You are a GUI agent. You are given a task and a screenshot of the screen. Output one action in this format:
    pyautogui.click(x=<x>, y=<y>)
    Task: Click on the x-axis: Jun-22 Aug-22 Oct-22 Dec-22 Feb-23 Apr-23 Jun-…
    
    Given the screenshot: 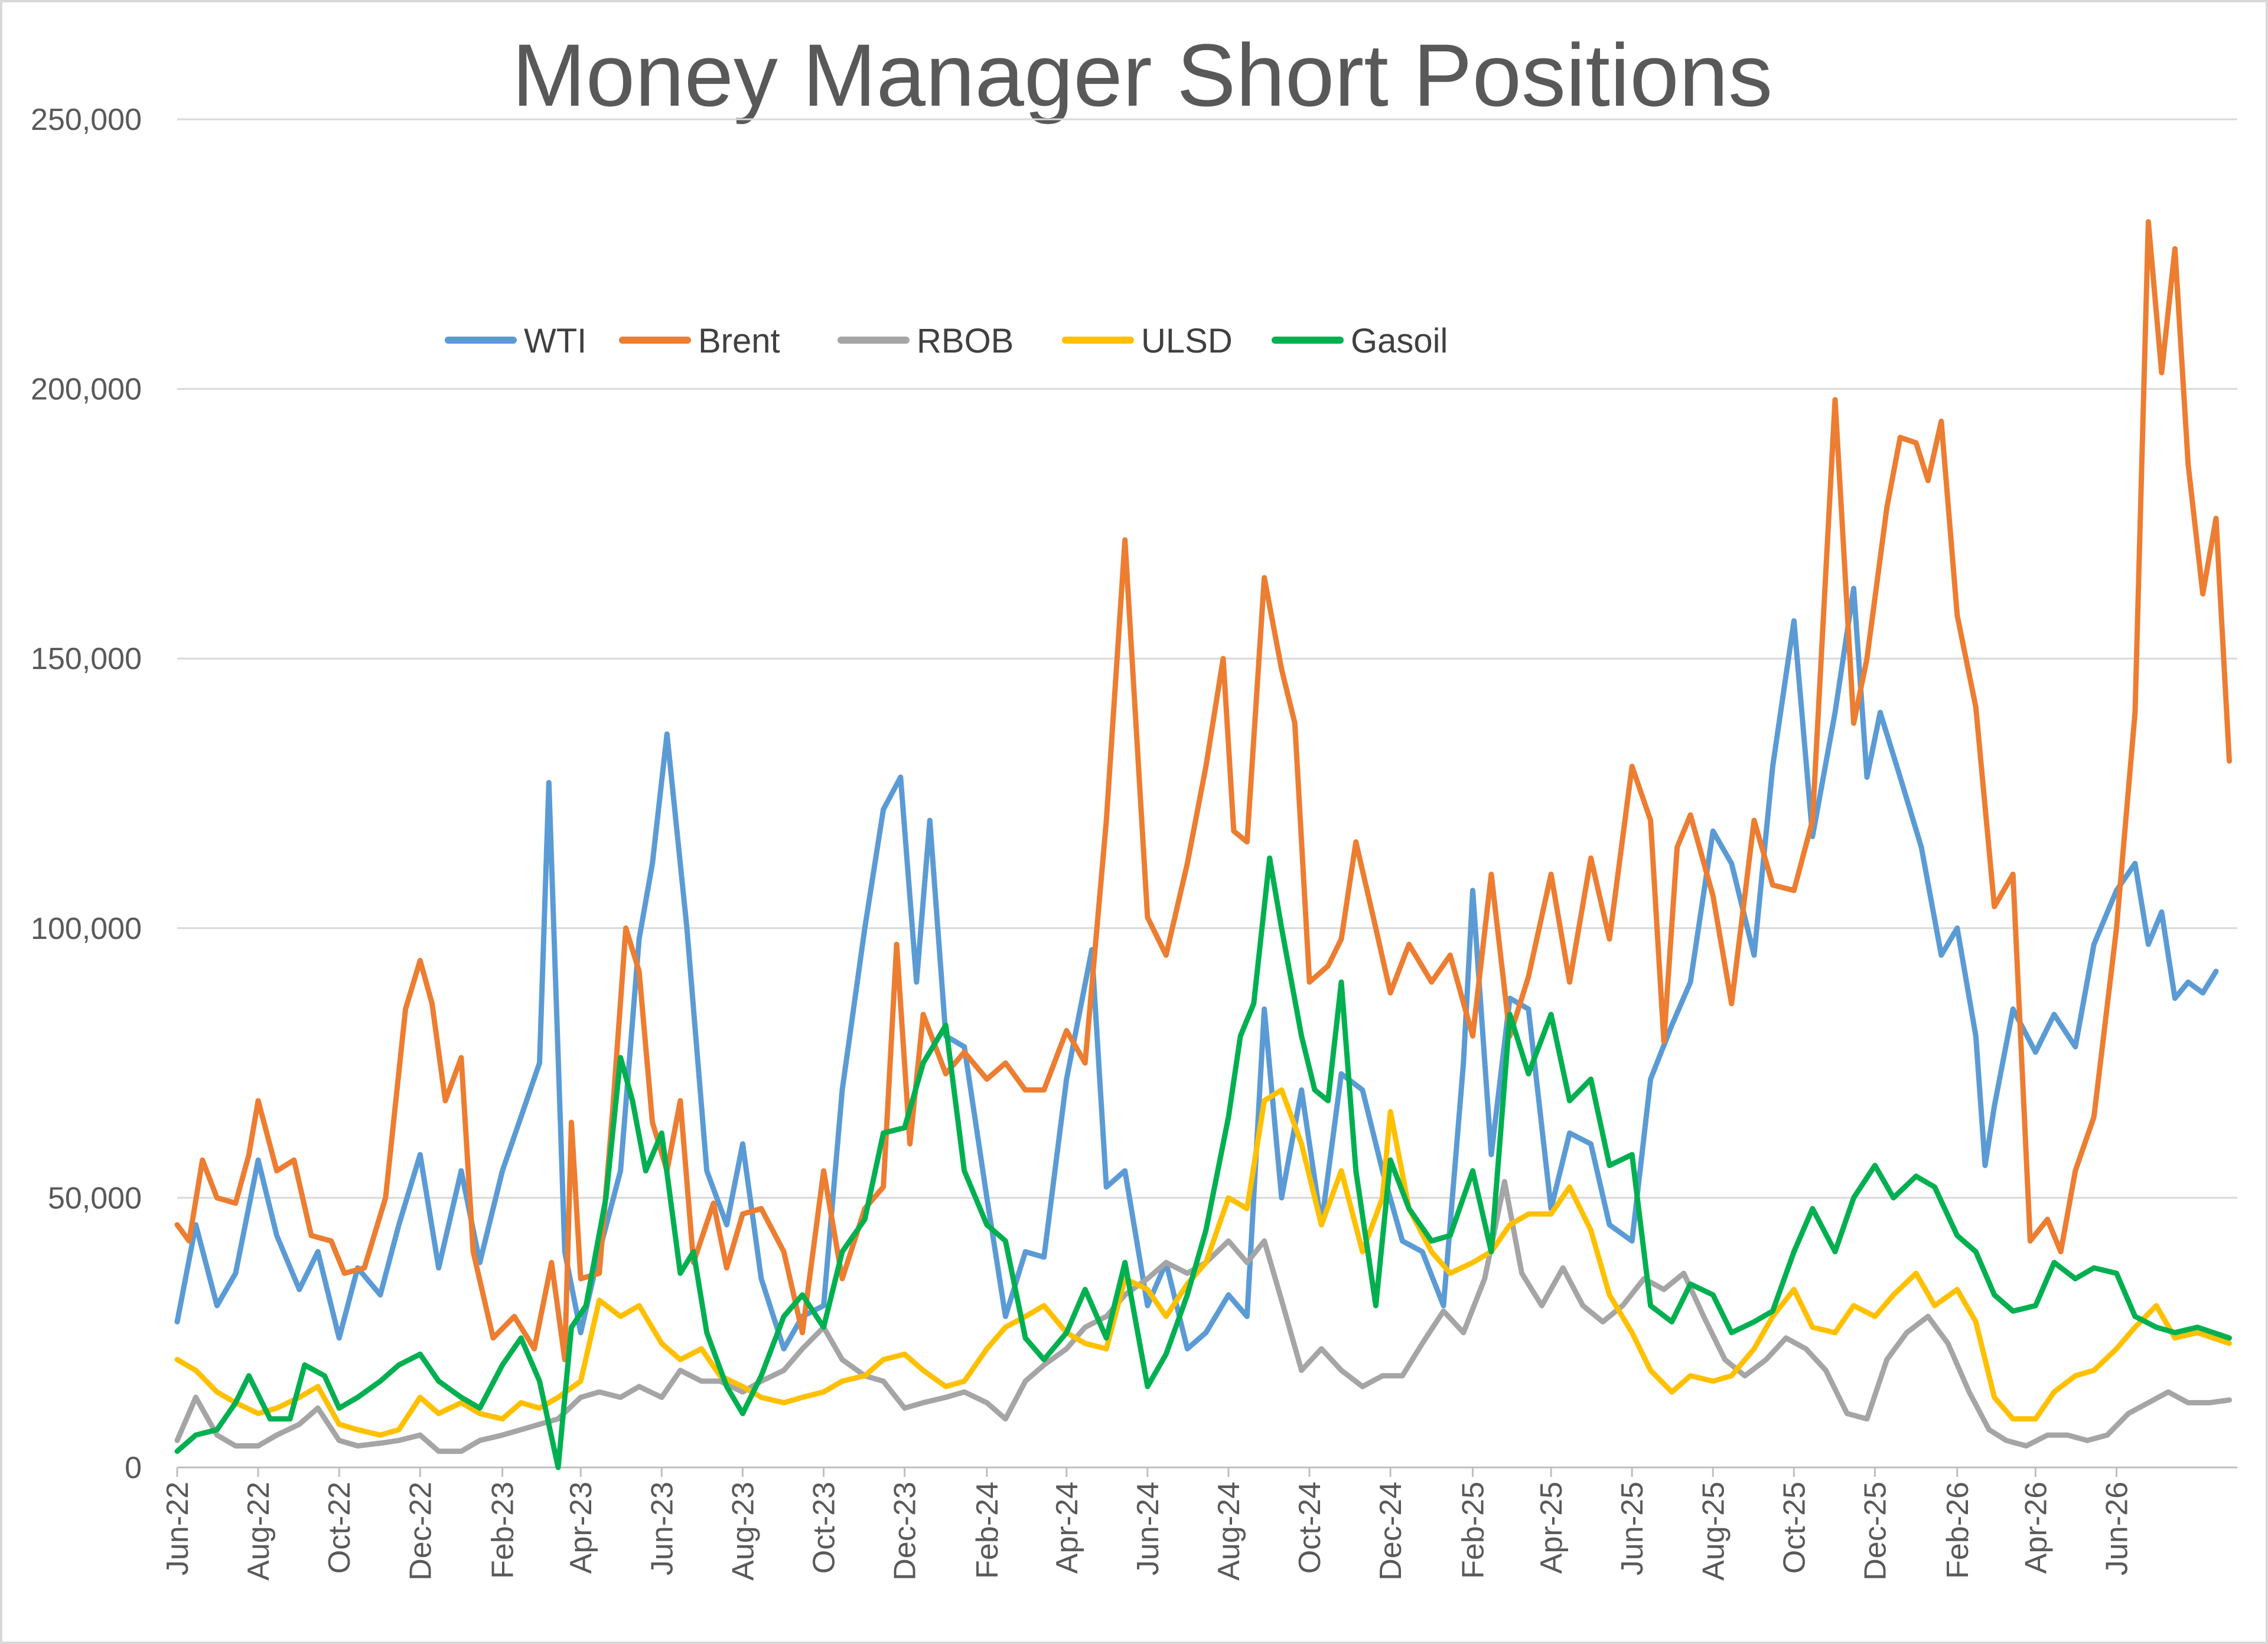 What is the action you would take?
    pyautogui.click(x=1199, y=1523)
    